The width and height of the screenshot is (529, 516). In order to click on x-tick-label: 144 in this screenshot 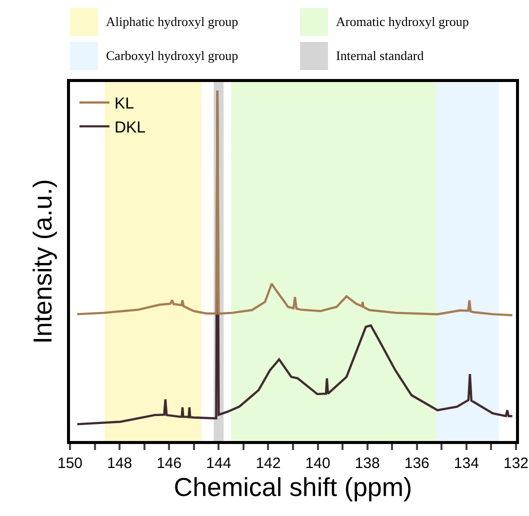, I will do `click(219, 463)`.